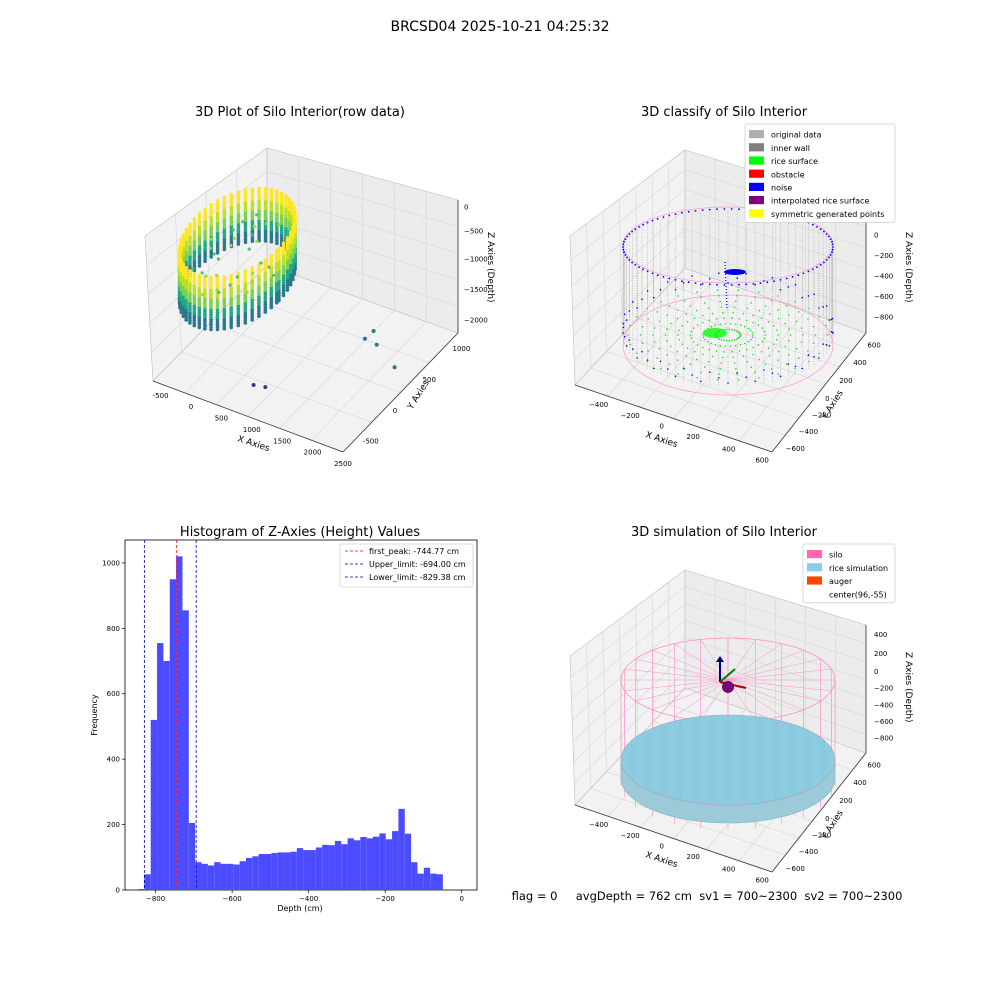 The height and width of the screenshot is (1000, 1000). I want to click on legend-label: rice simulation, so click(858, 568).